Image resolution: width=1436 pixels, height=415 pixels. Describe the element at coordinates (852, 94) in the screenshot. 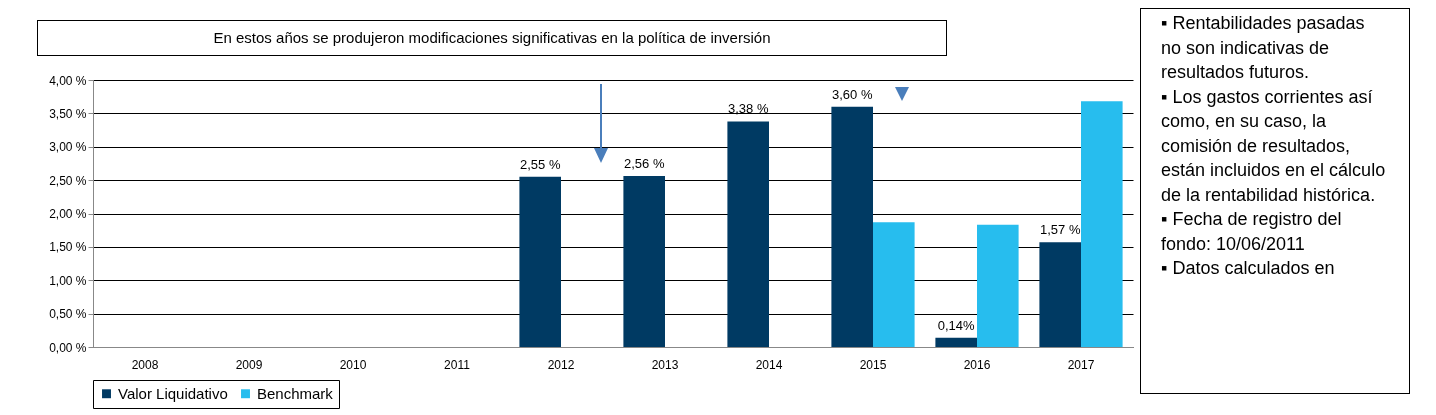

I see `data-label: 3,60 %` at that location.